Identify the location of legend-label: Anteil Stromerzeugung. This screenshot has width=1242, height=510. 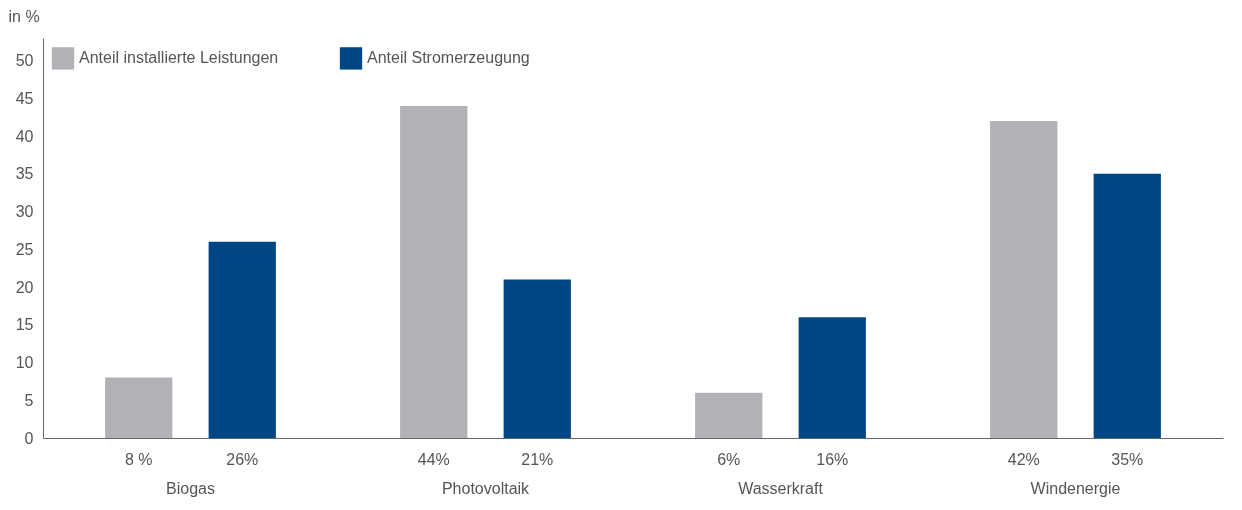
(448, 58).